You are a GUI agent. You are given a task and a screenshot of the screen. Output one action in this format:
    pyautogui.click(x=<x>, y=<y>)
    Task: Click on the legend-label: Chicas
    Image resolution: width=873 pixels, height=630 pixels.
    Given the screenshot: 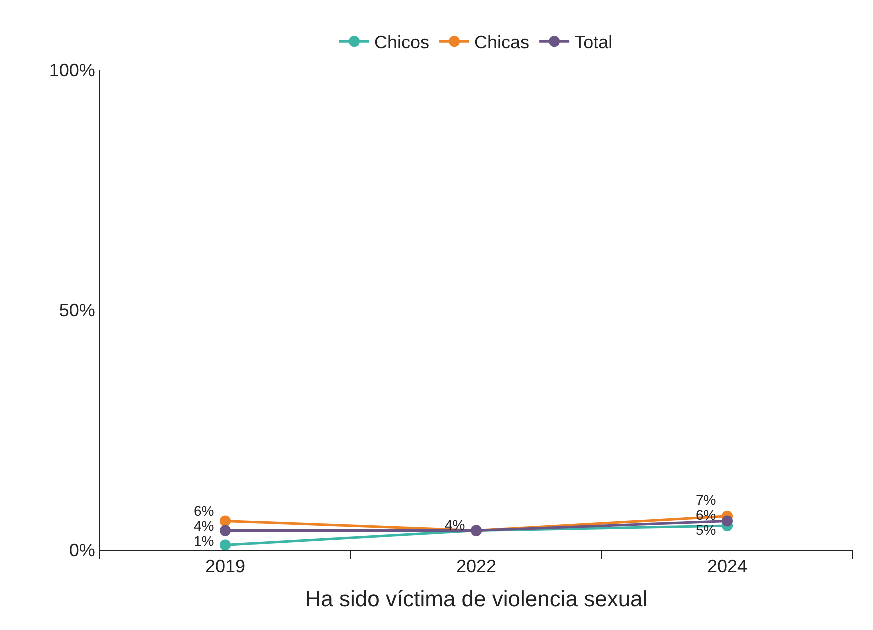 What is the action you would take?
    pyautogui.click(x=502, y=42)
    